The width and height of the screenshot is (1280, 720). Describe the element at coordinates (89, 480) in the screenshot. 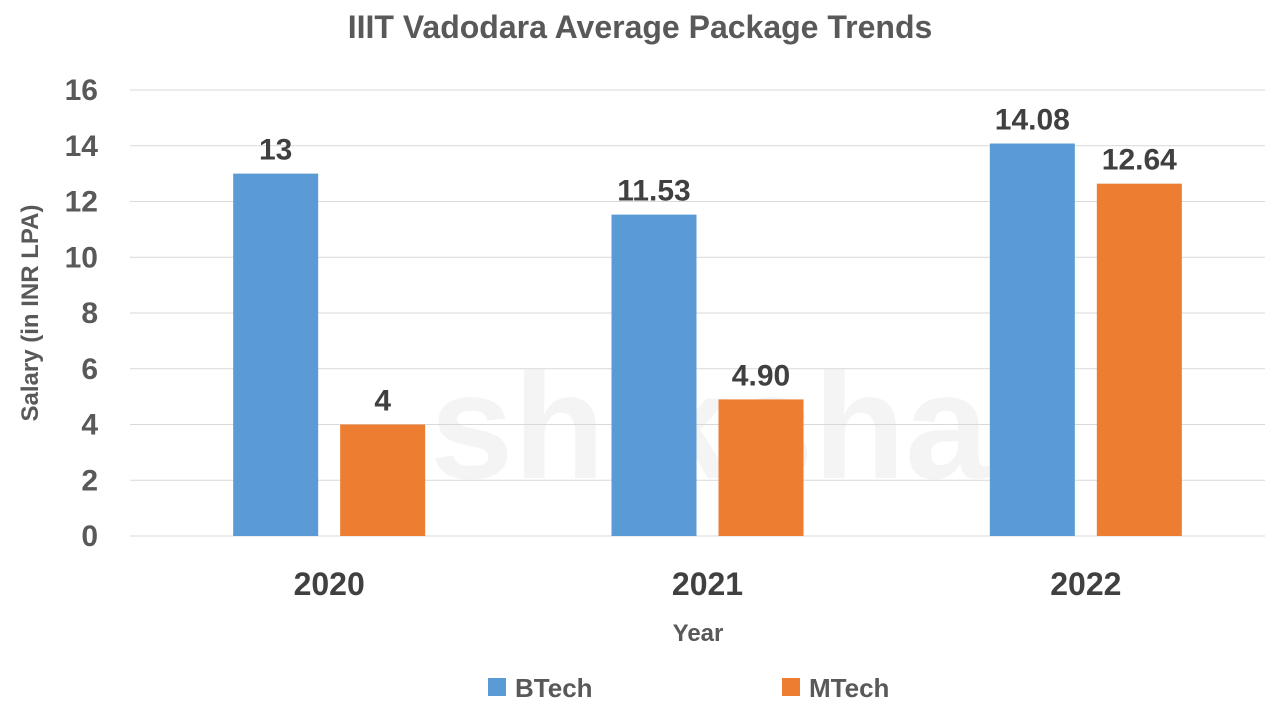

I see `y-tick-label: 2` at that location.